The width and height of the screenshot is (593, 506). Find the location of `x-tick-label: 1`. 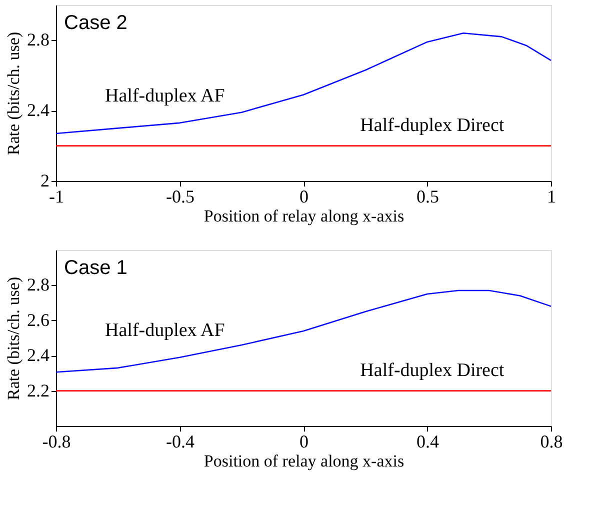

x-tick-label: 1 is located at coordinates (551, 196).